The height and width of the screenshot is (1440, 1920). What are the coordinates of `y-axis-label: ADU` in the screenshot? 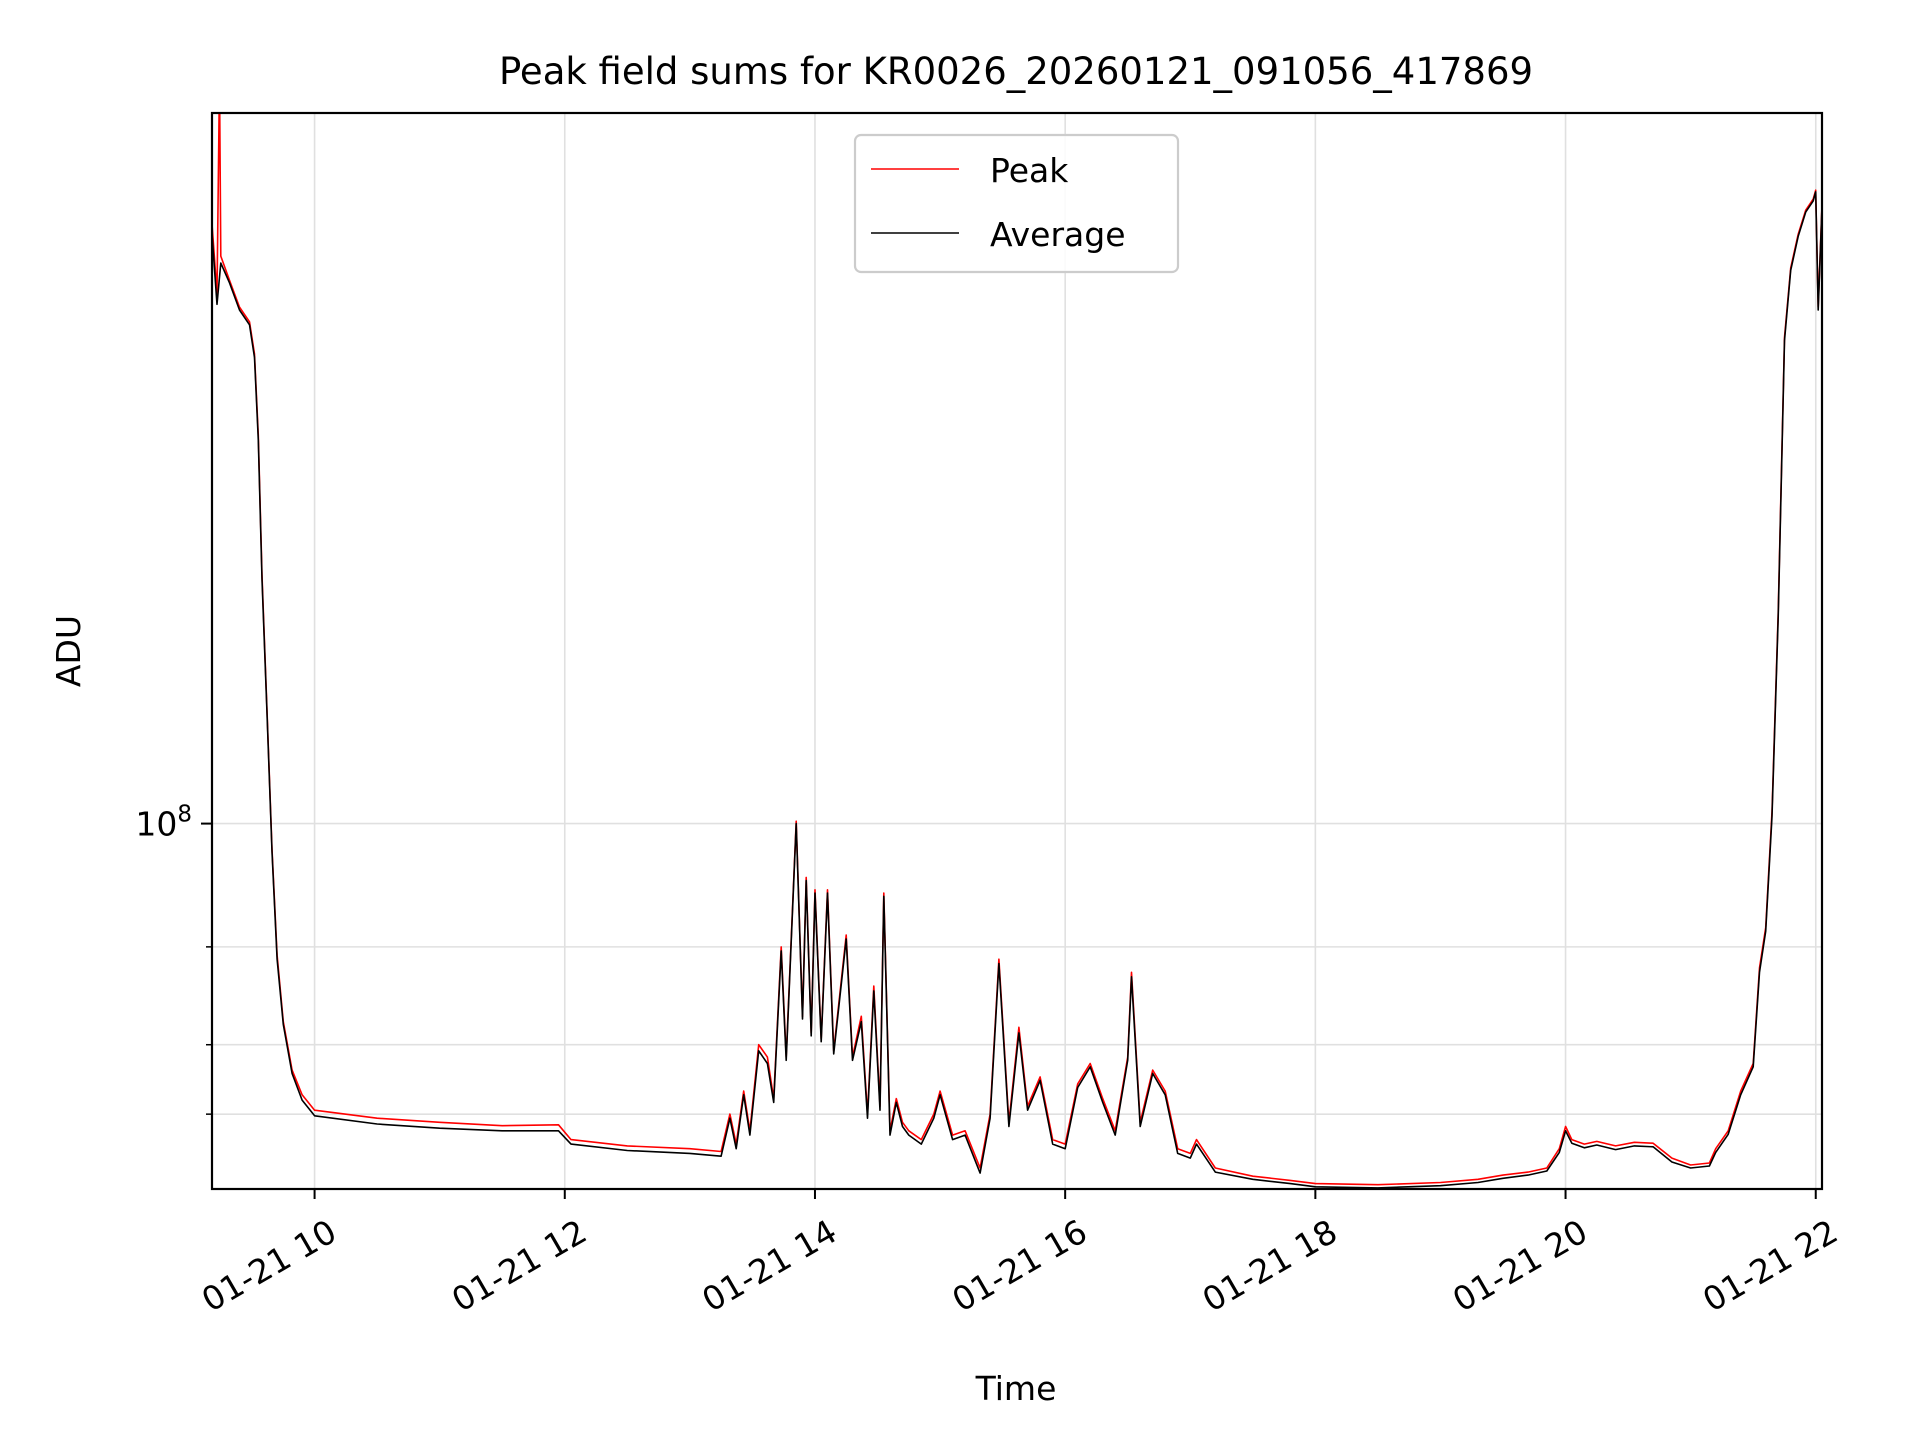 It's located at (68, 651).